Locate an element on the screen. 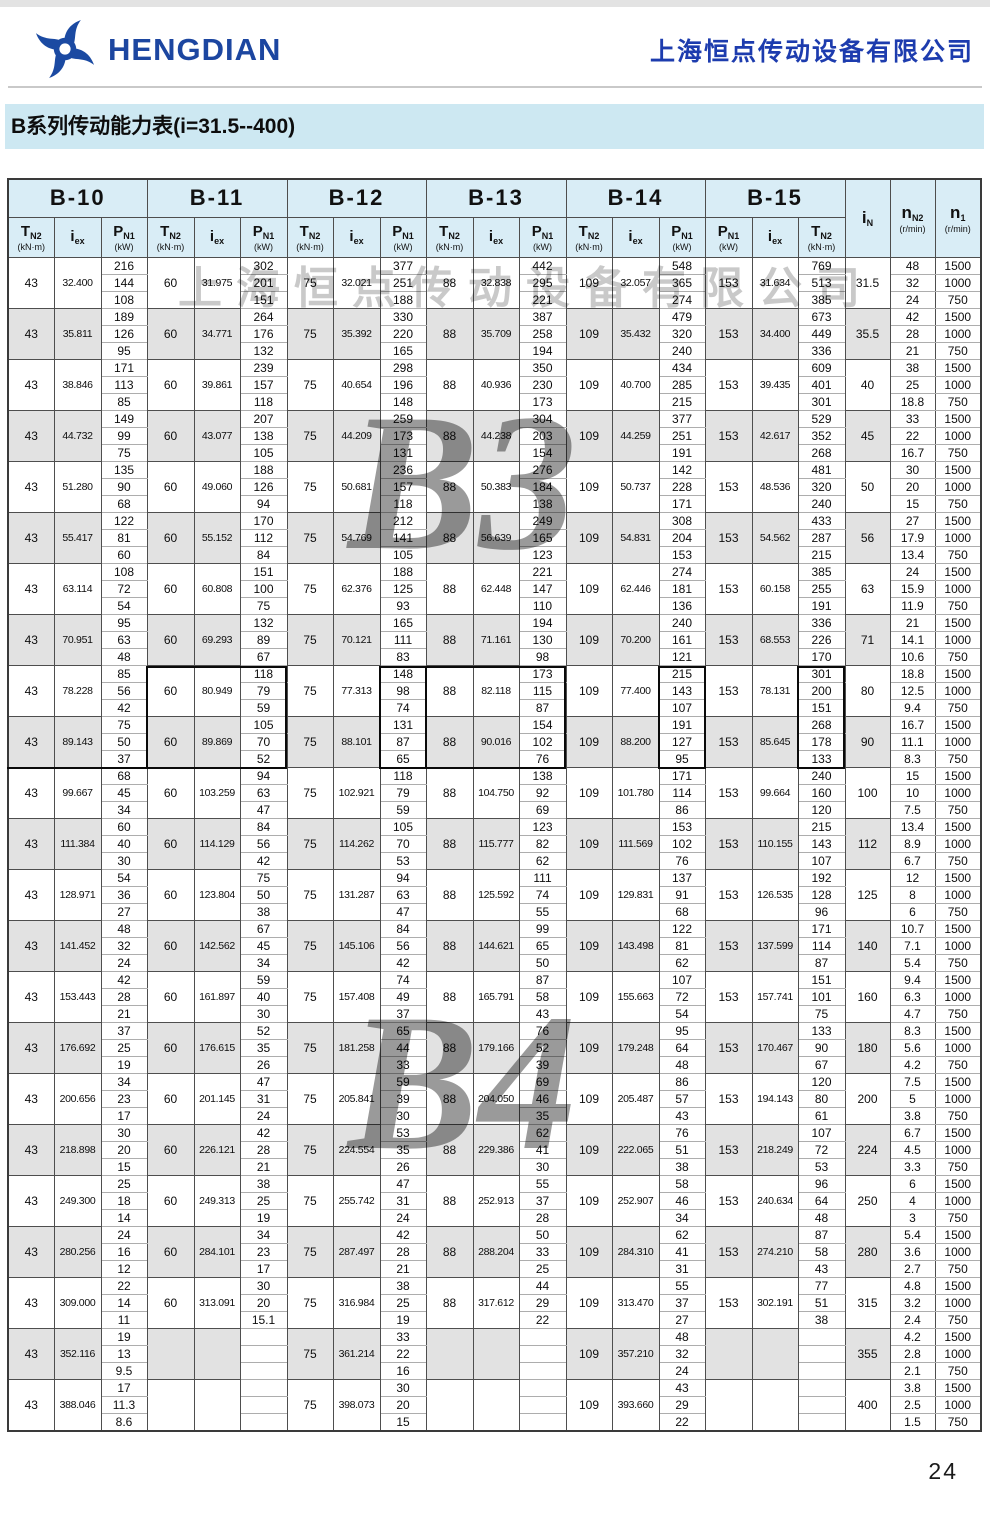 This screenshot has width=990, height=1513. sub-cell-b11: 40 is located at coordinates (263, 996).